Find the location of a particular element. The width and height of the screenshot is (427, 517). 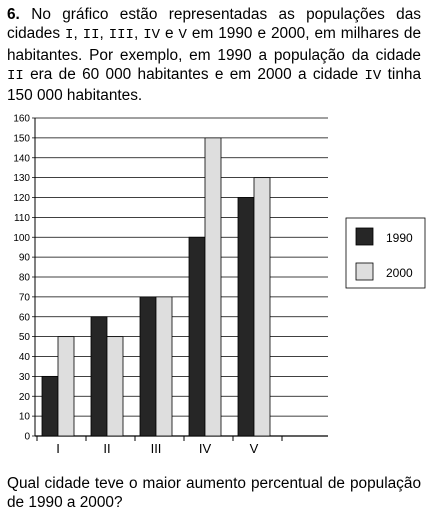

x-tick-label-i: I is located at coordinates (58, 448).